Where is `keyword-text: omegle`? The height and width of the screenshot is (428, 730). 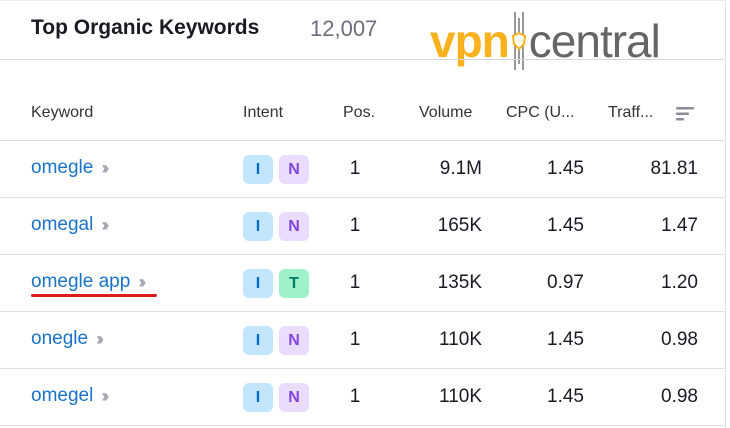
keyword-text: omegle is located at coordinates (62, 167).